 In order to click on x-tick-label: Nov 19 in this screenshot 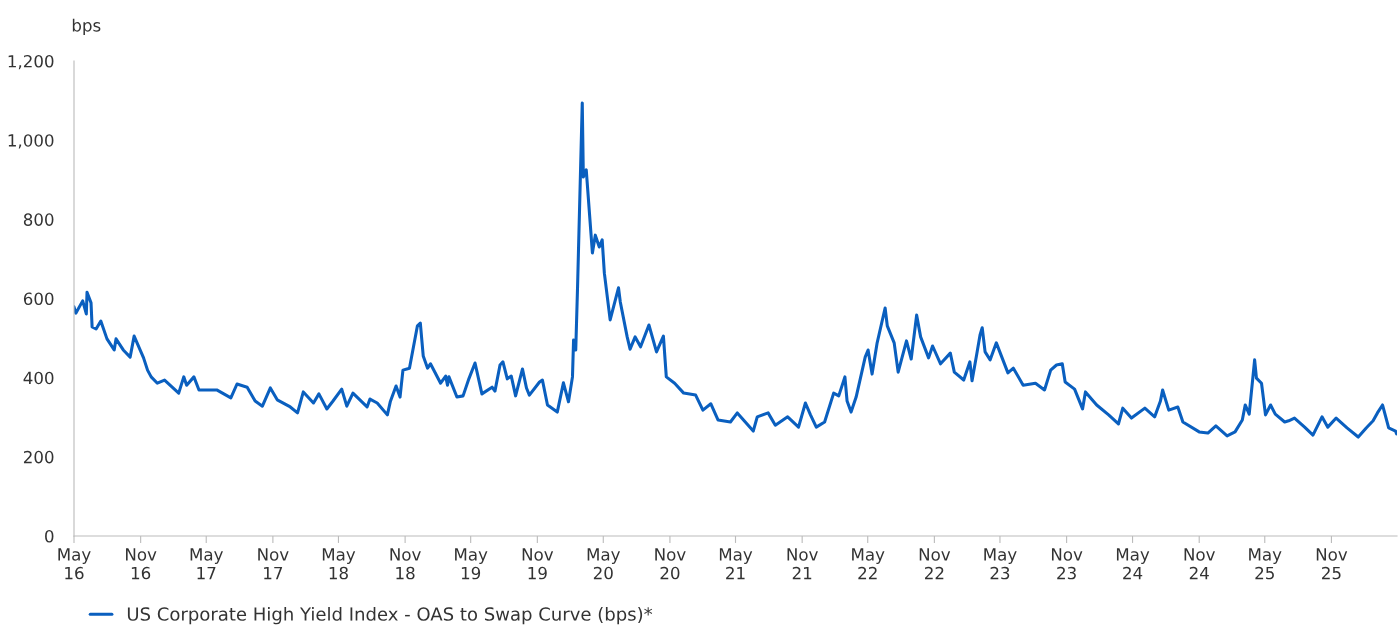, I will do `click(538, 564)`.